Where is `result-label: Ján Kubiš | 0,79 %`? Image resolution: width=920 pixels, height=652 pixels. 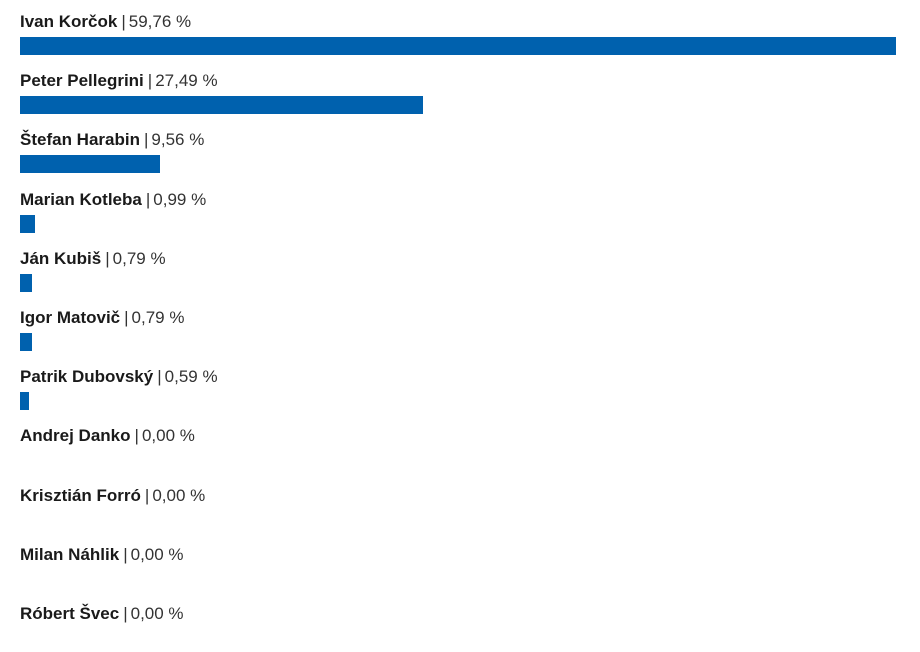 result-label: Ján Kubiš | 0,79 % is located at coordinates (93, 259).